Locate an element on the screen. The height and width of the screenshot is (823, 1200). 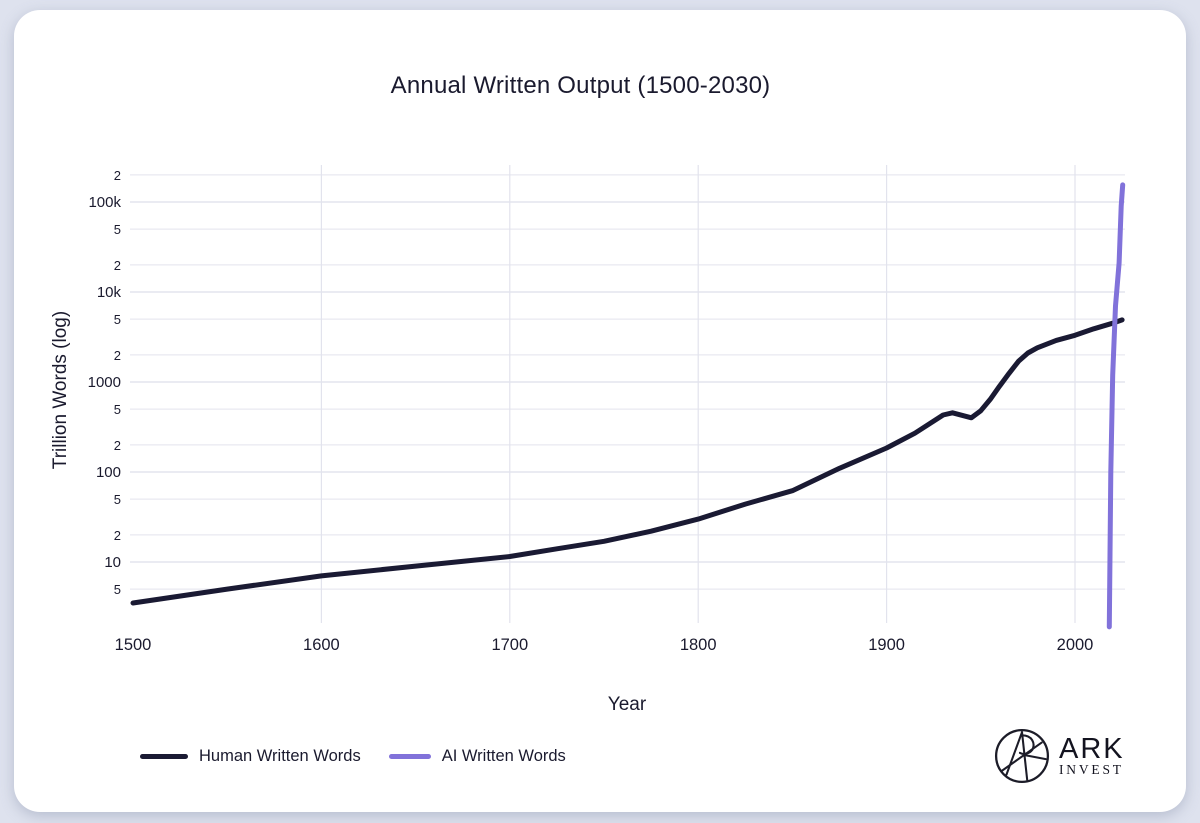
legend: Human Written Words AI Written Words is located at coordinates (367, 756).